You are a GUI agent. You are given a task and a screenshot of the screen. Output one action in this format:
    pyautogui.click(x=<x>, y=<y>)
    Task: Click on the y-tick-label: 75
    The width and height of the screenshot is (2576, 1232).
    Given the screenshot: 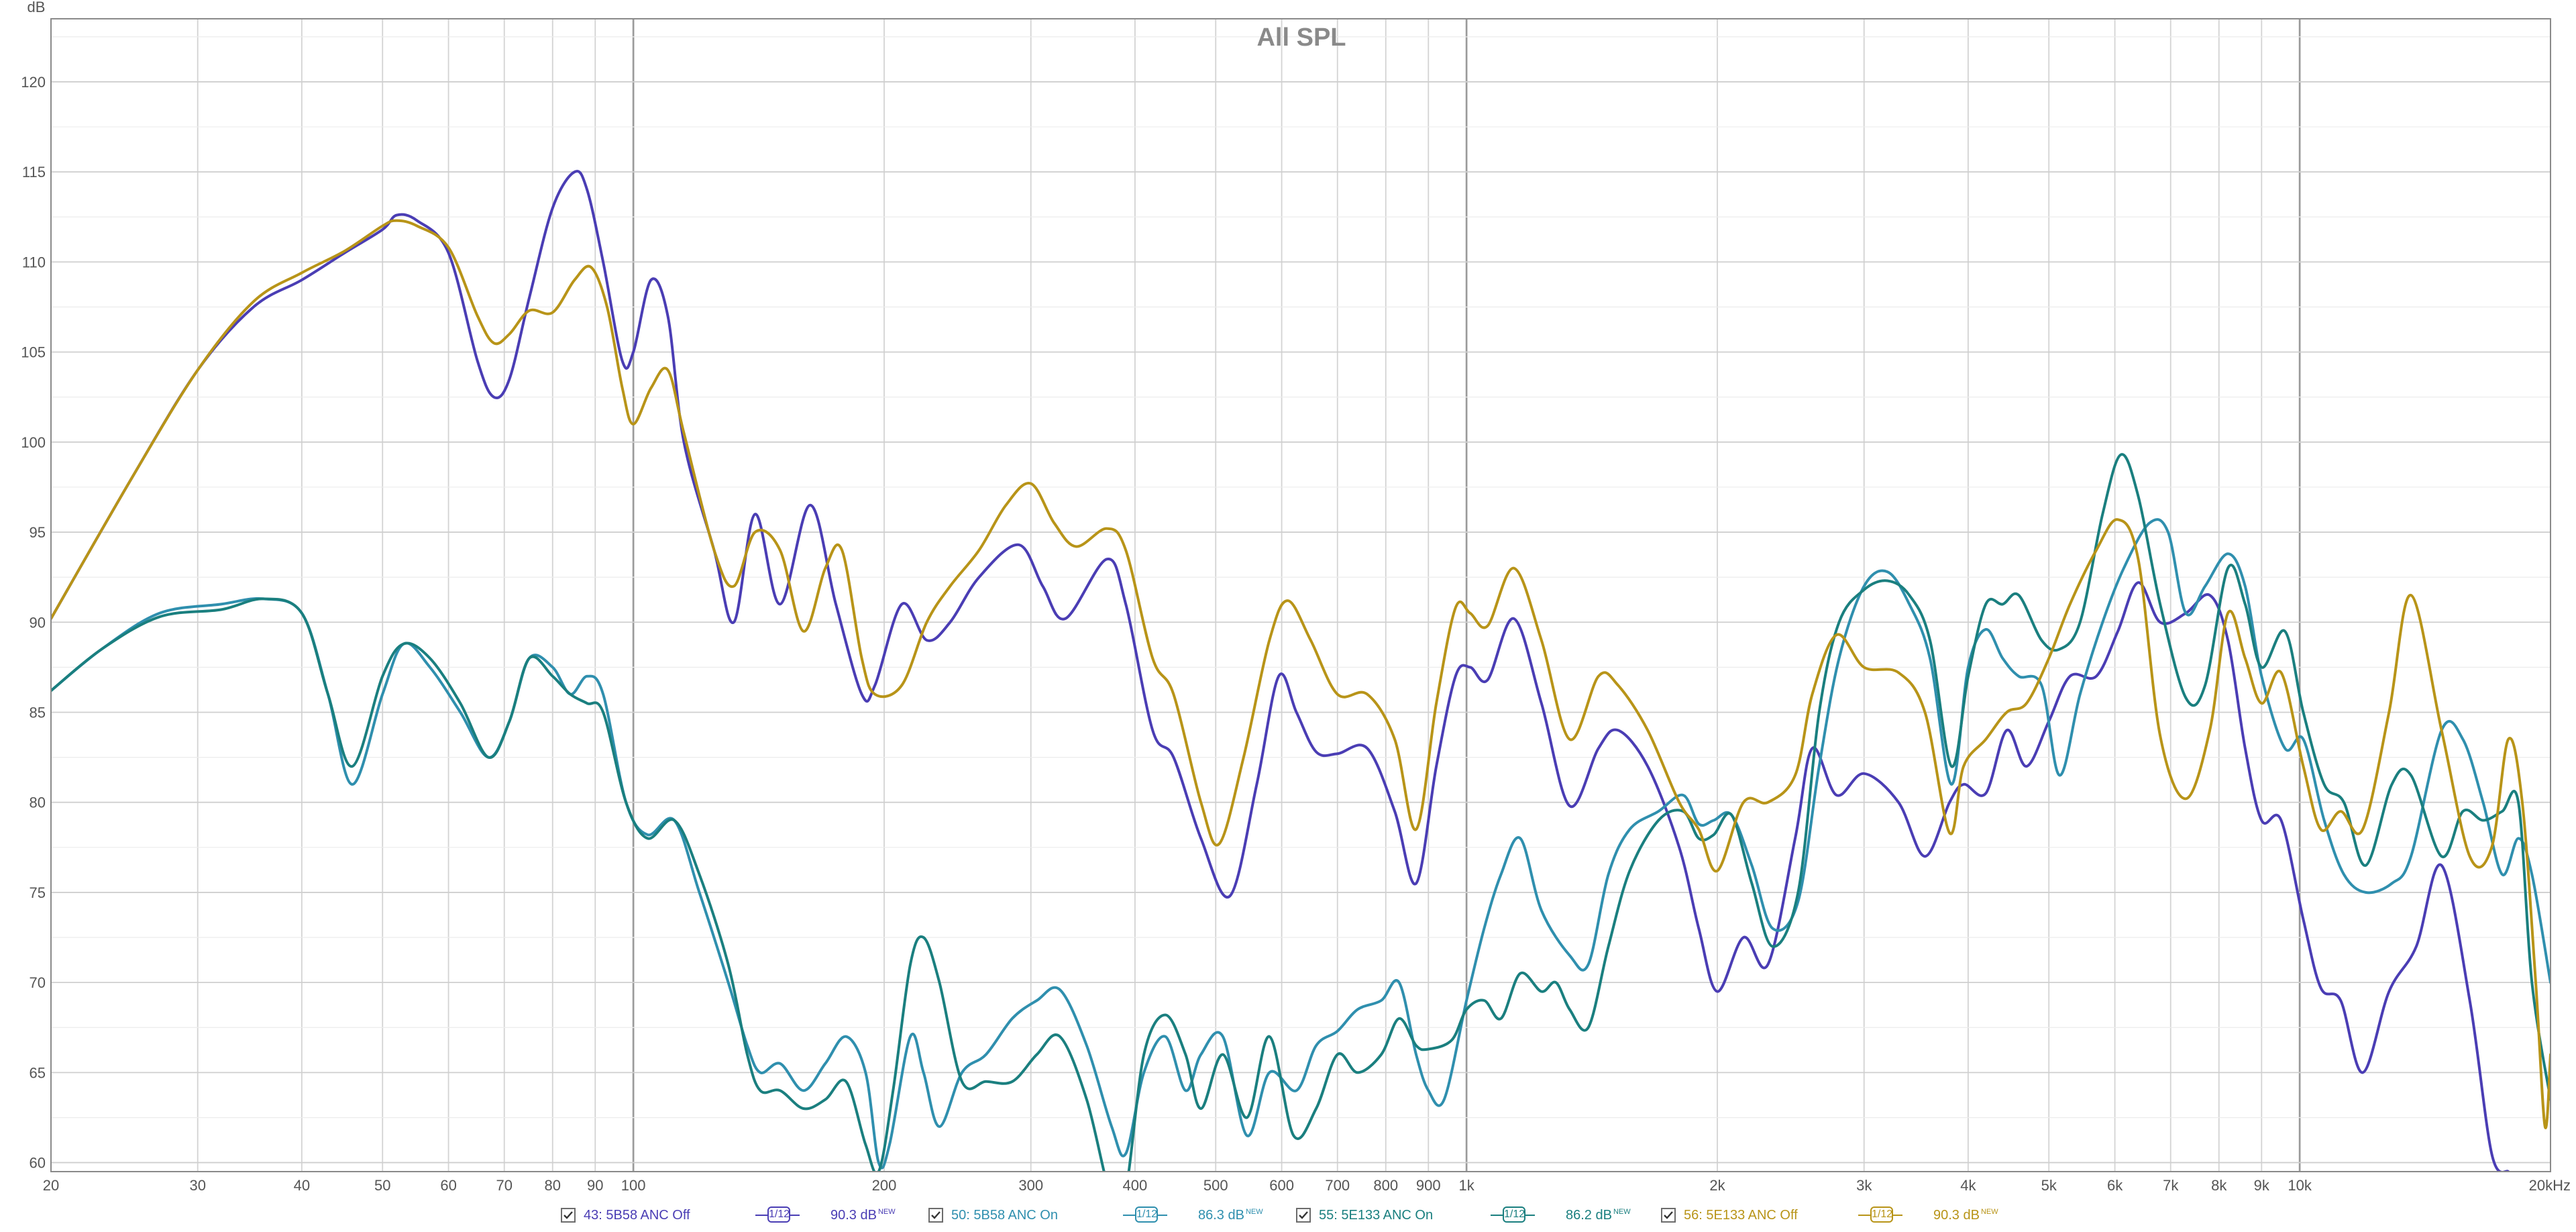 What is the action you would take?
    pyautogui.click(x=38, y=892)
    